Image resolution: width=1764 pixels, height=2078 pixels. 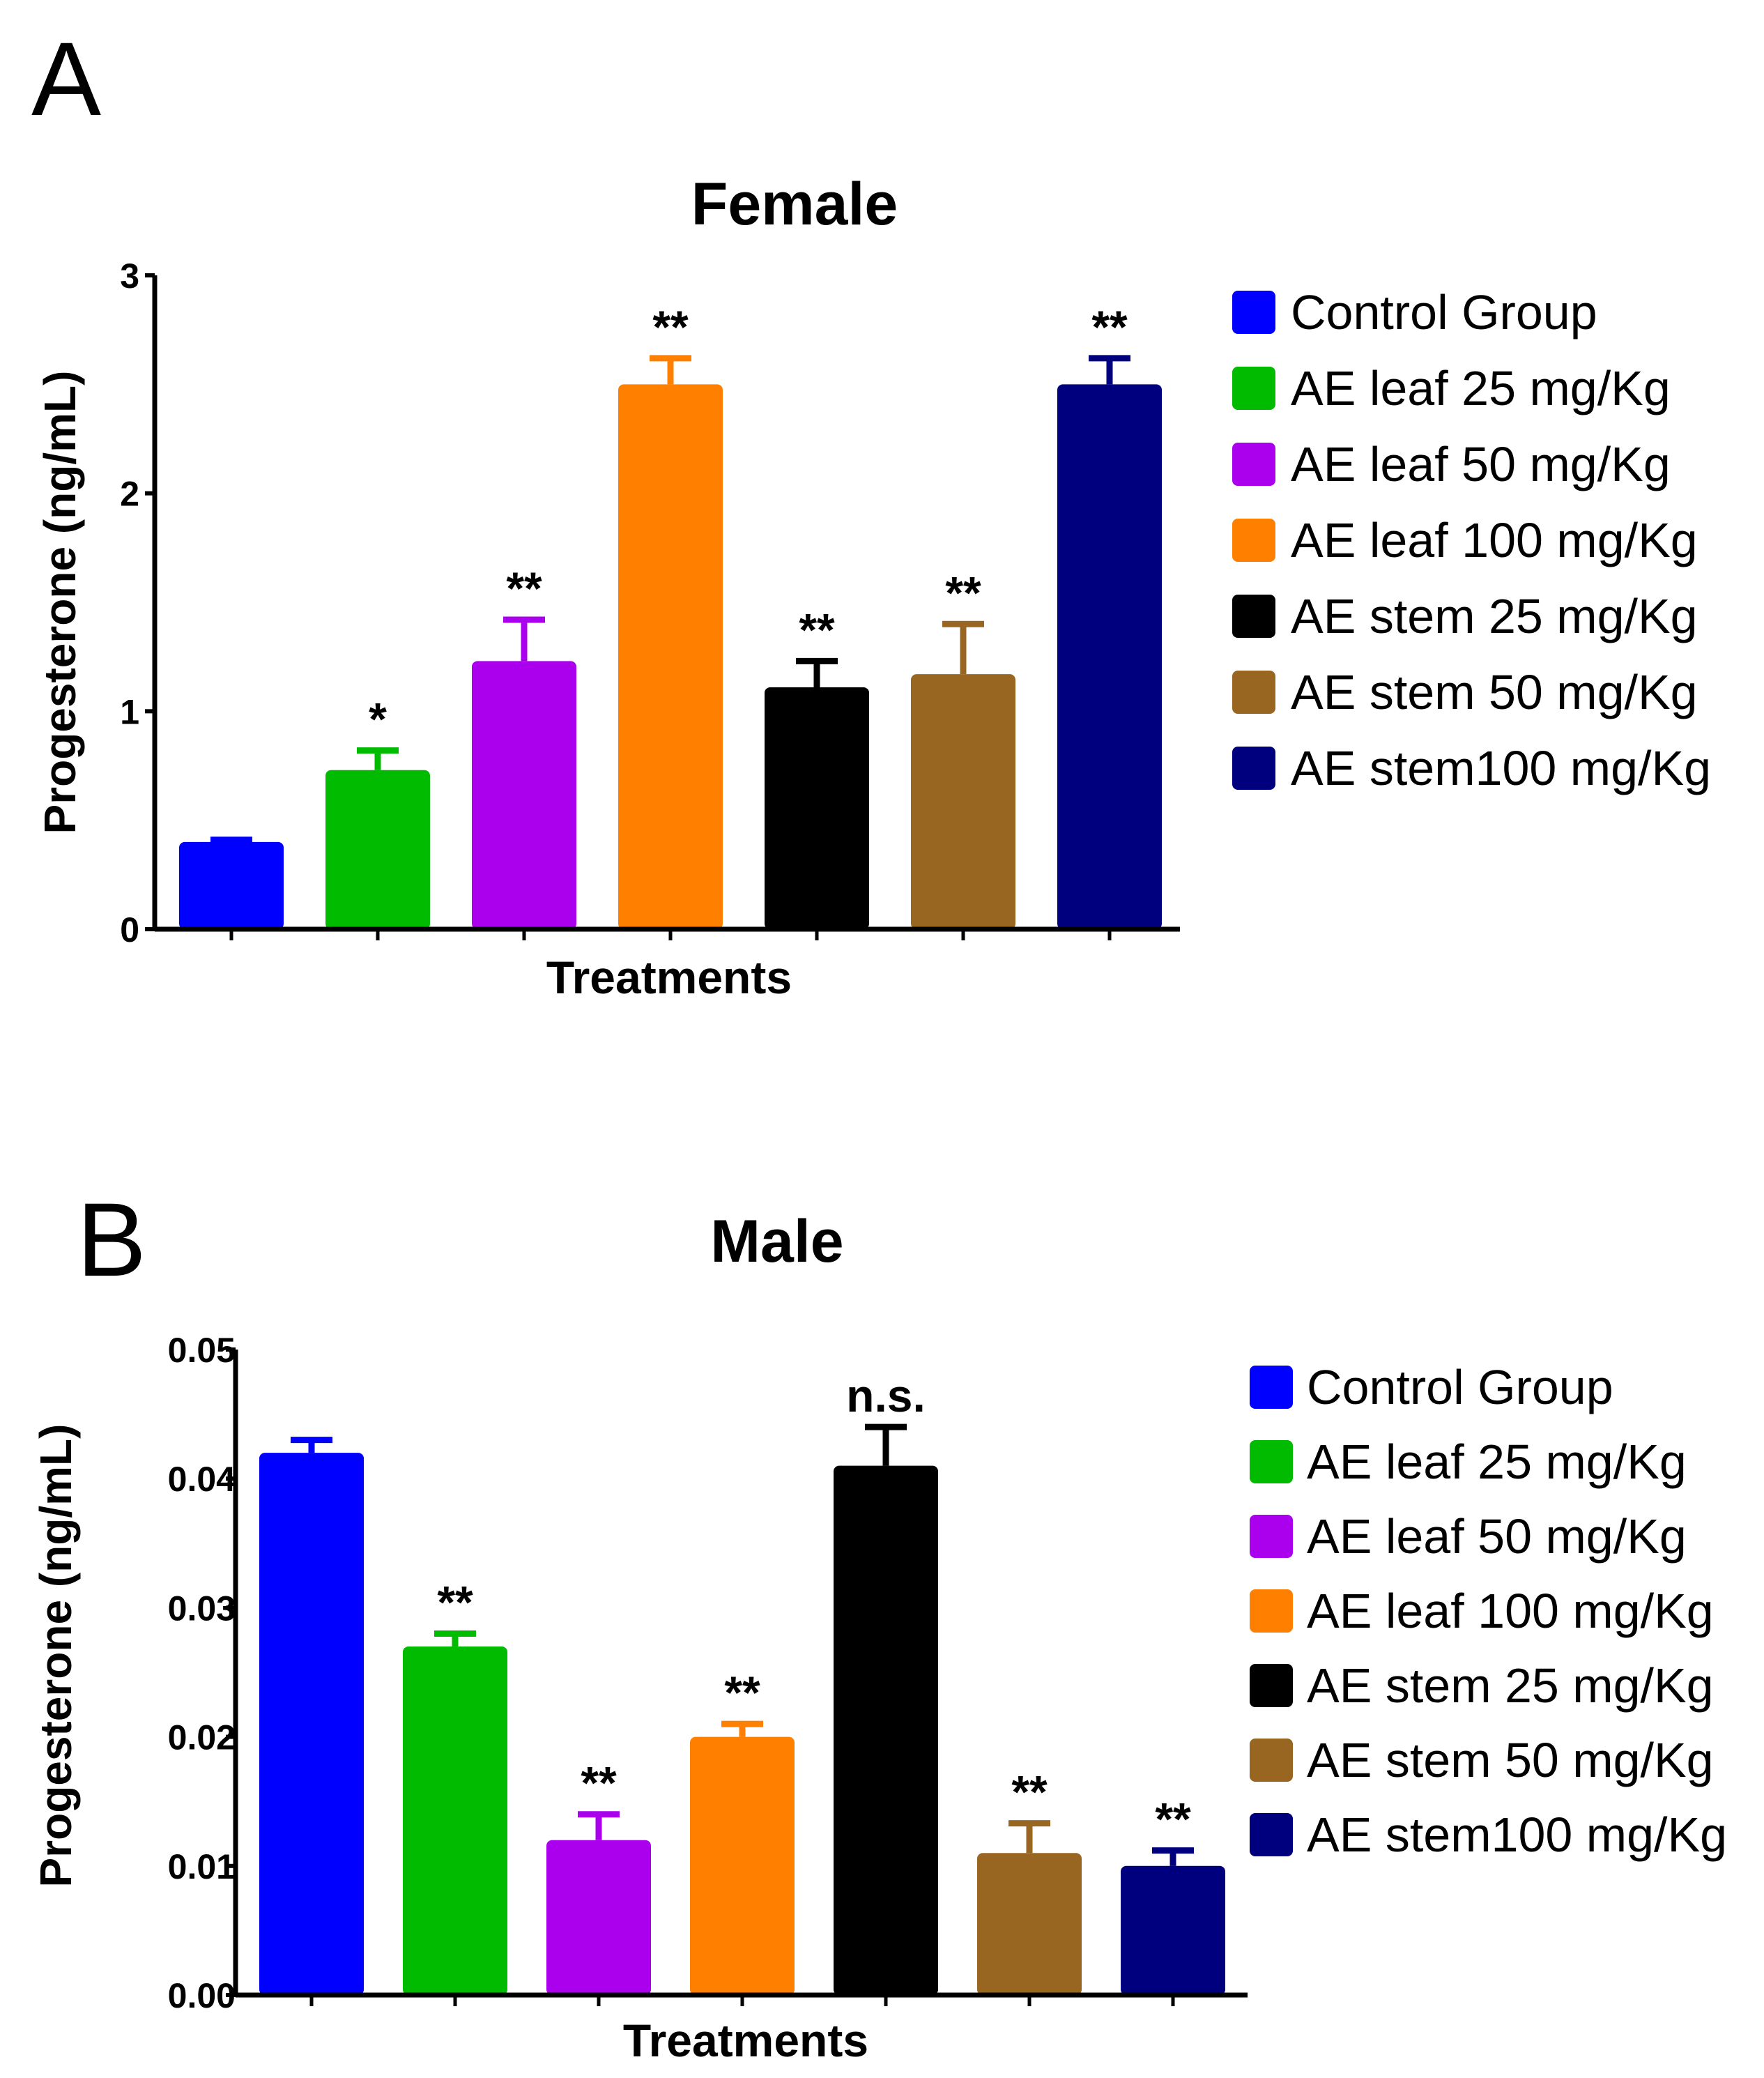 I want to click on y-tick-label: 3, so click(x=129, y=276).